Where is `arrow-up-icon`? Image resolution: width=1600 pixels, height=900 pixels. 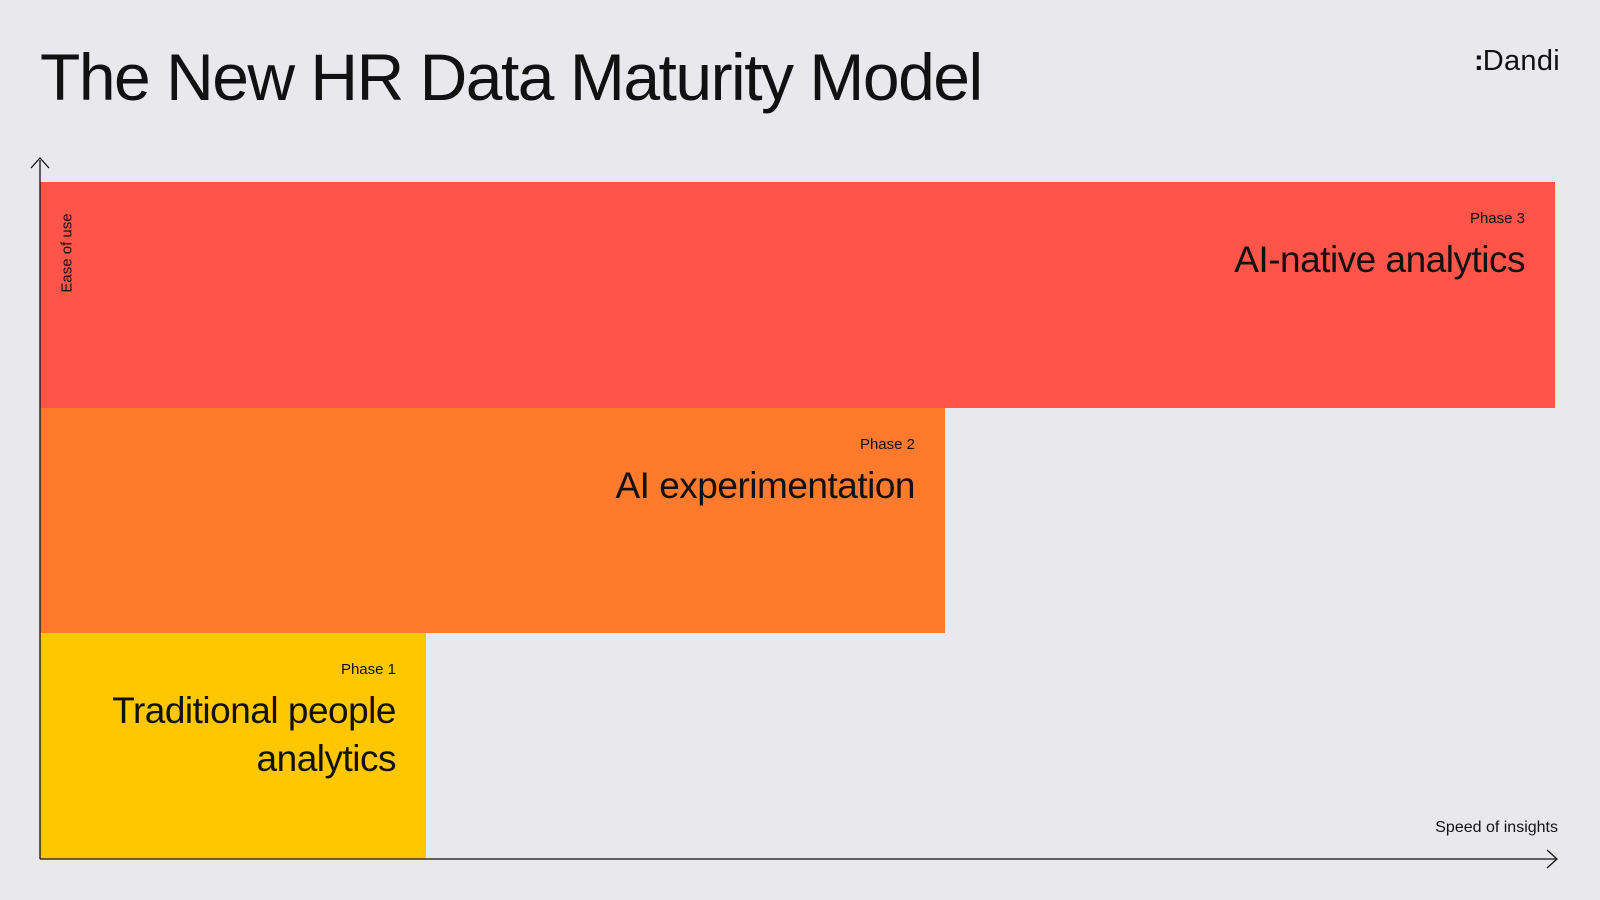 arrow-up-icon is located at coordinates (40, 163).